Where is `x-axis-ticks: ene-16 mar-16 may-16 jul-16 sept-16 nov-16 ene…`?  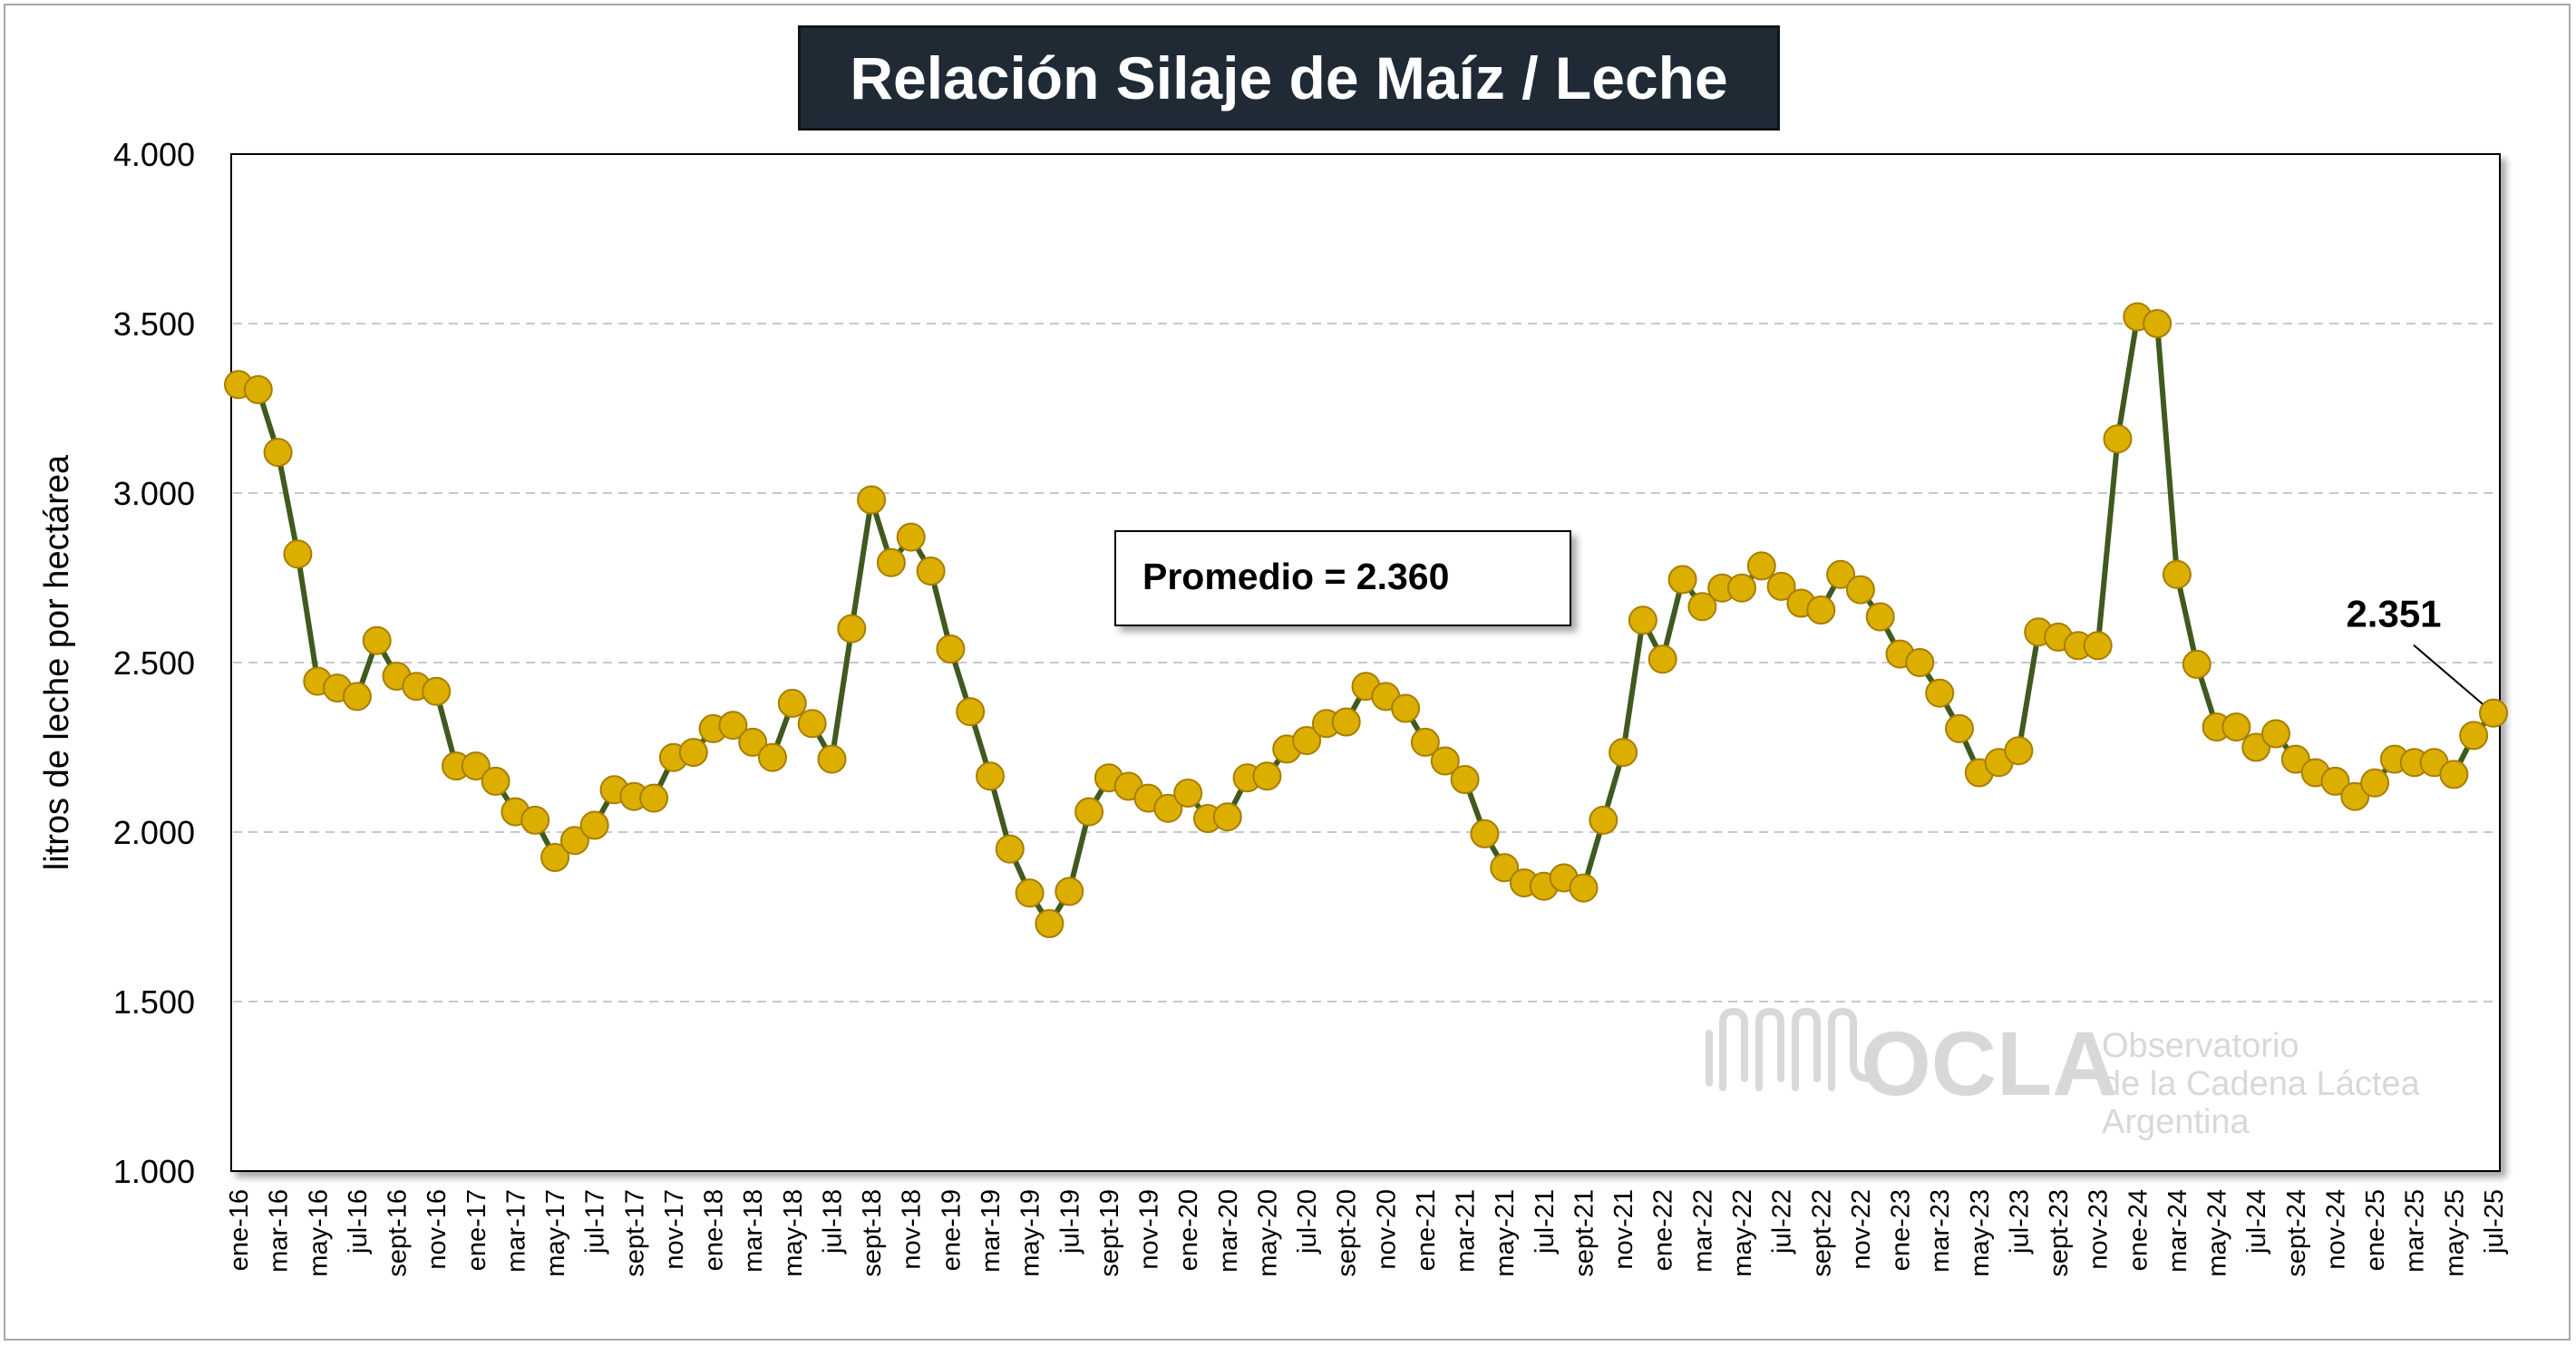 x-axis-ticks: ene-16 mar-16 may-16 jul-16 sept-16 nov-16 ene… is located at coordinates (1367, 1233).